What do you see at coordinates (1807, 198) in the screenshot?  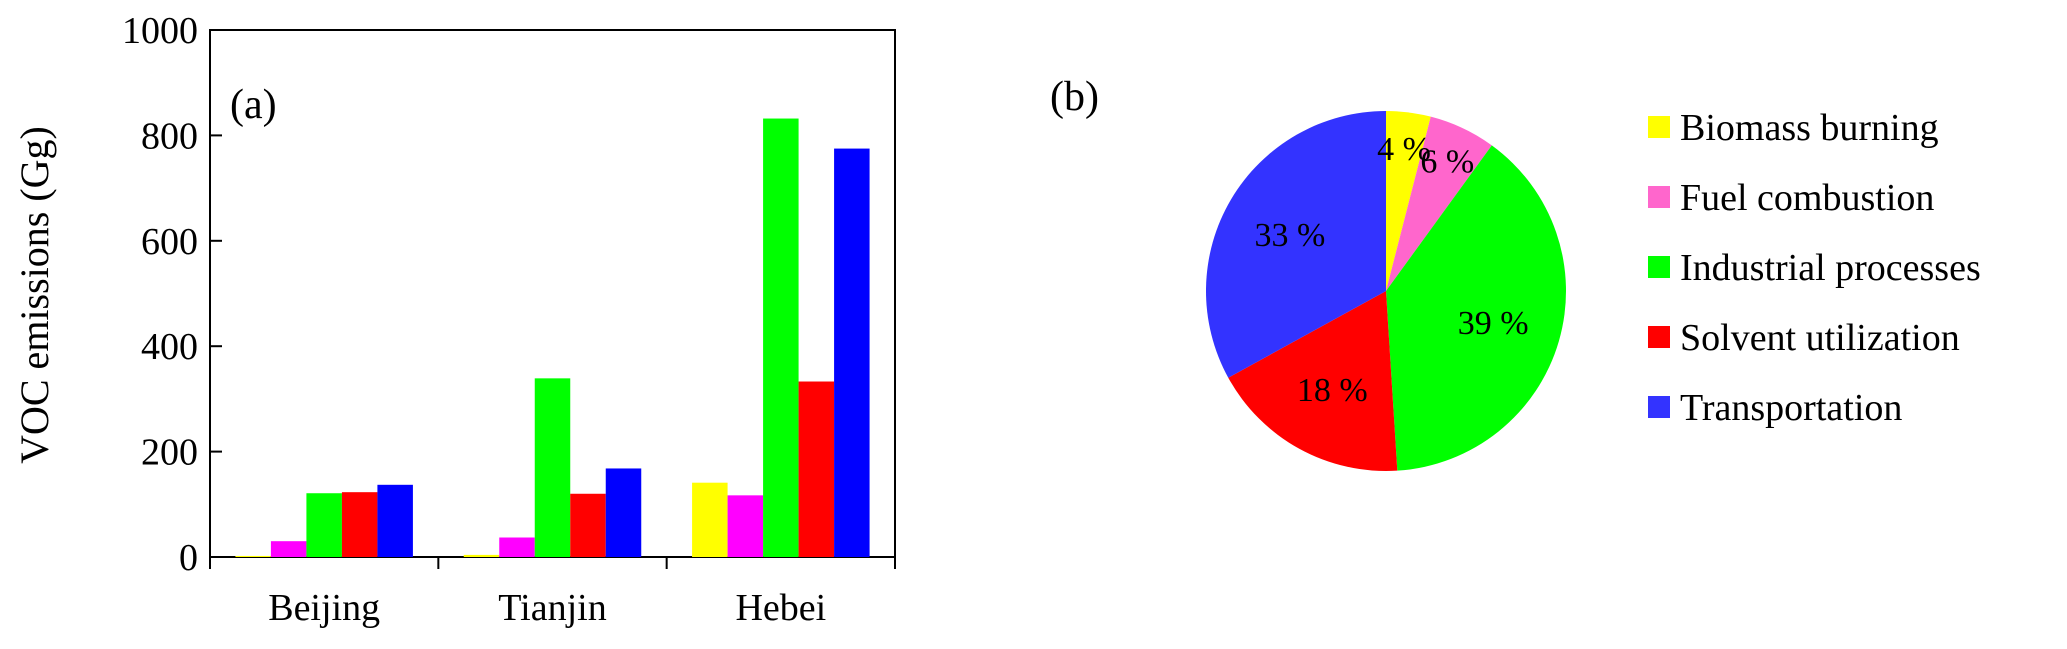 I see `legend-label: Fuel combustion` at bounding box center [1807, 198].